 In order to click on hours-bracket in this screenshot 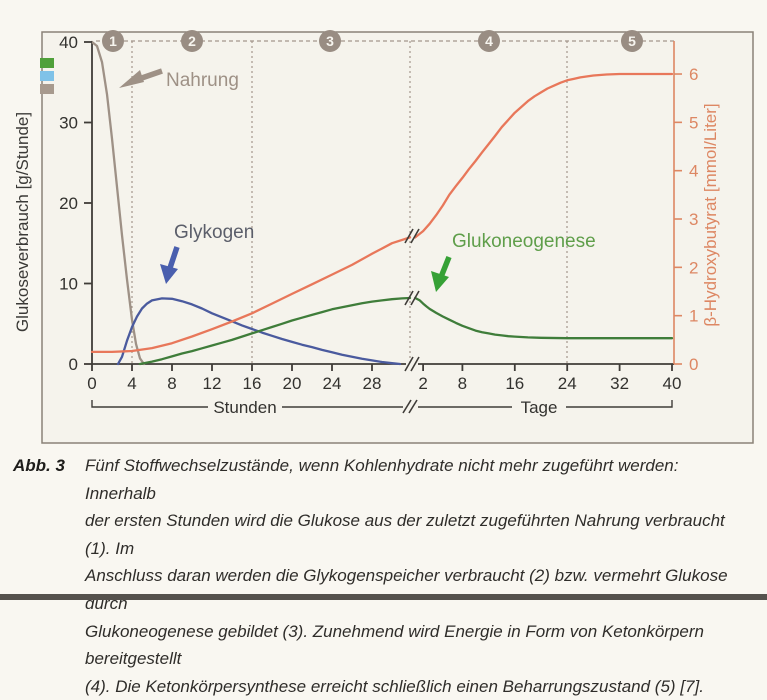, I will do `click(247, 404)`.